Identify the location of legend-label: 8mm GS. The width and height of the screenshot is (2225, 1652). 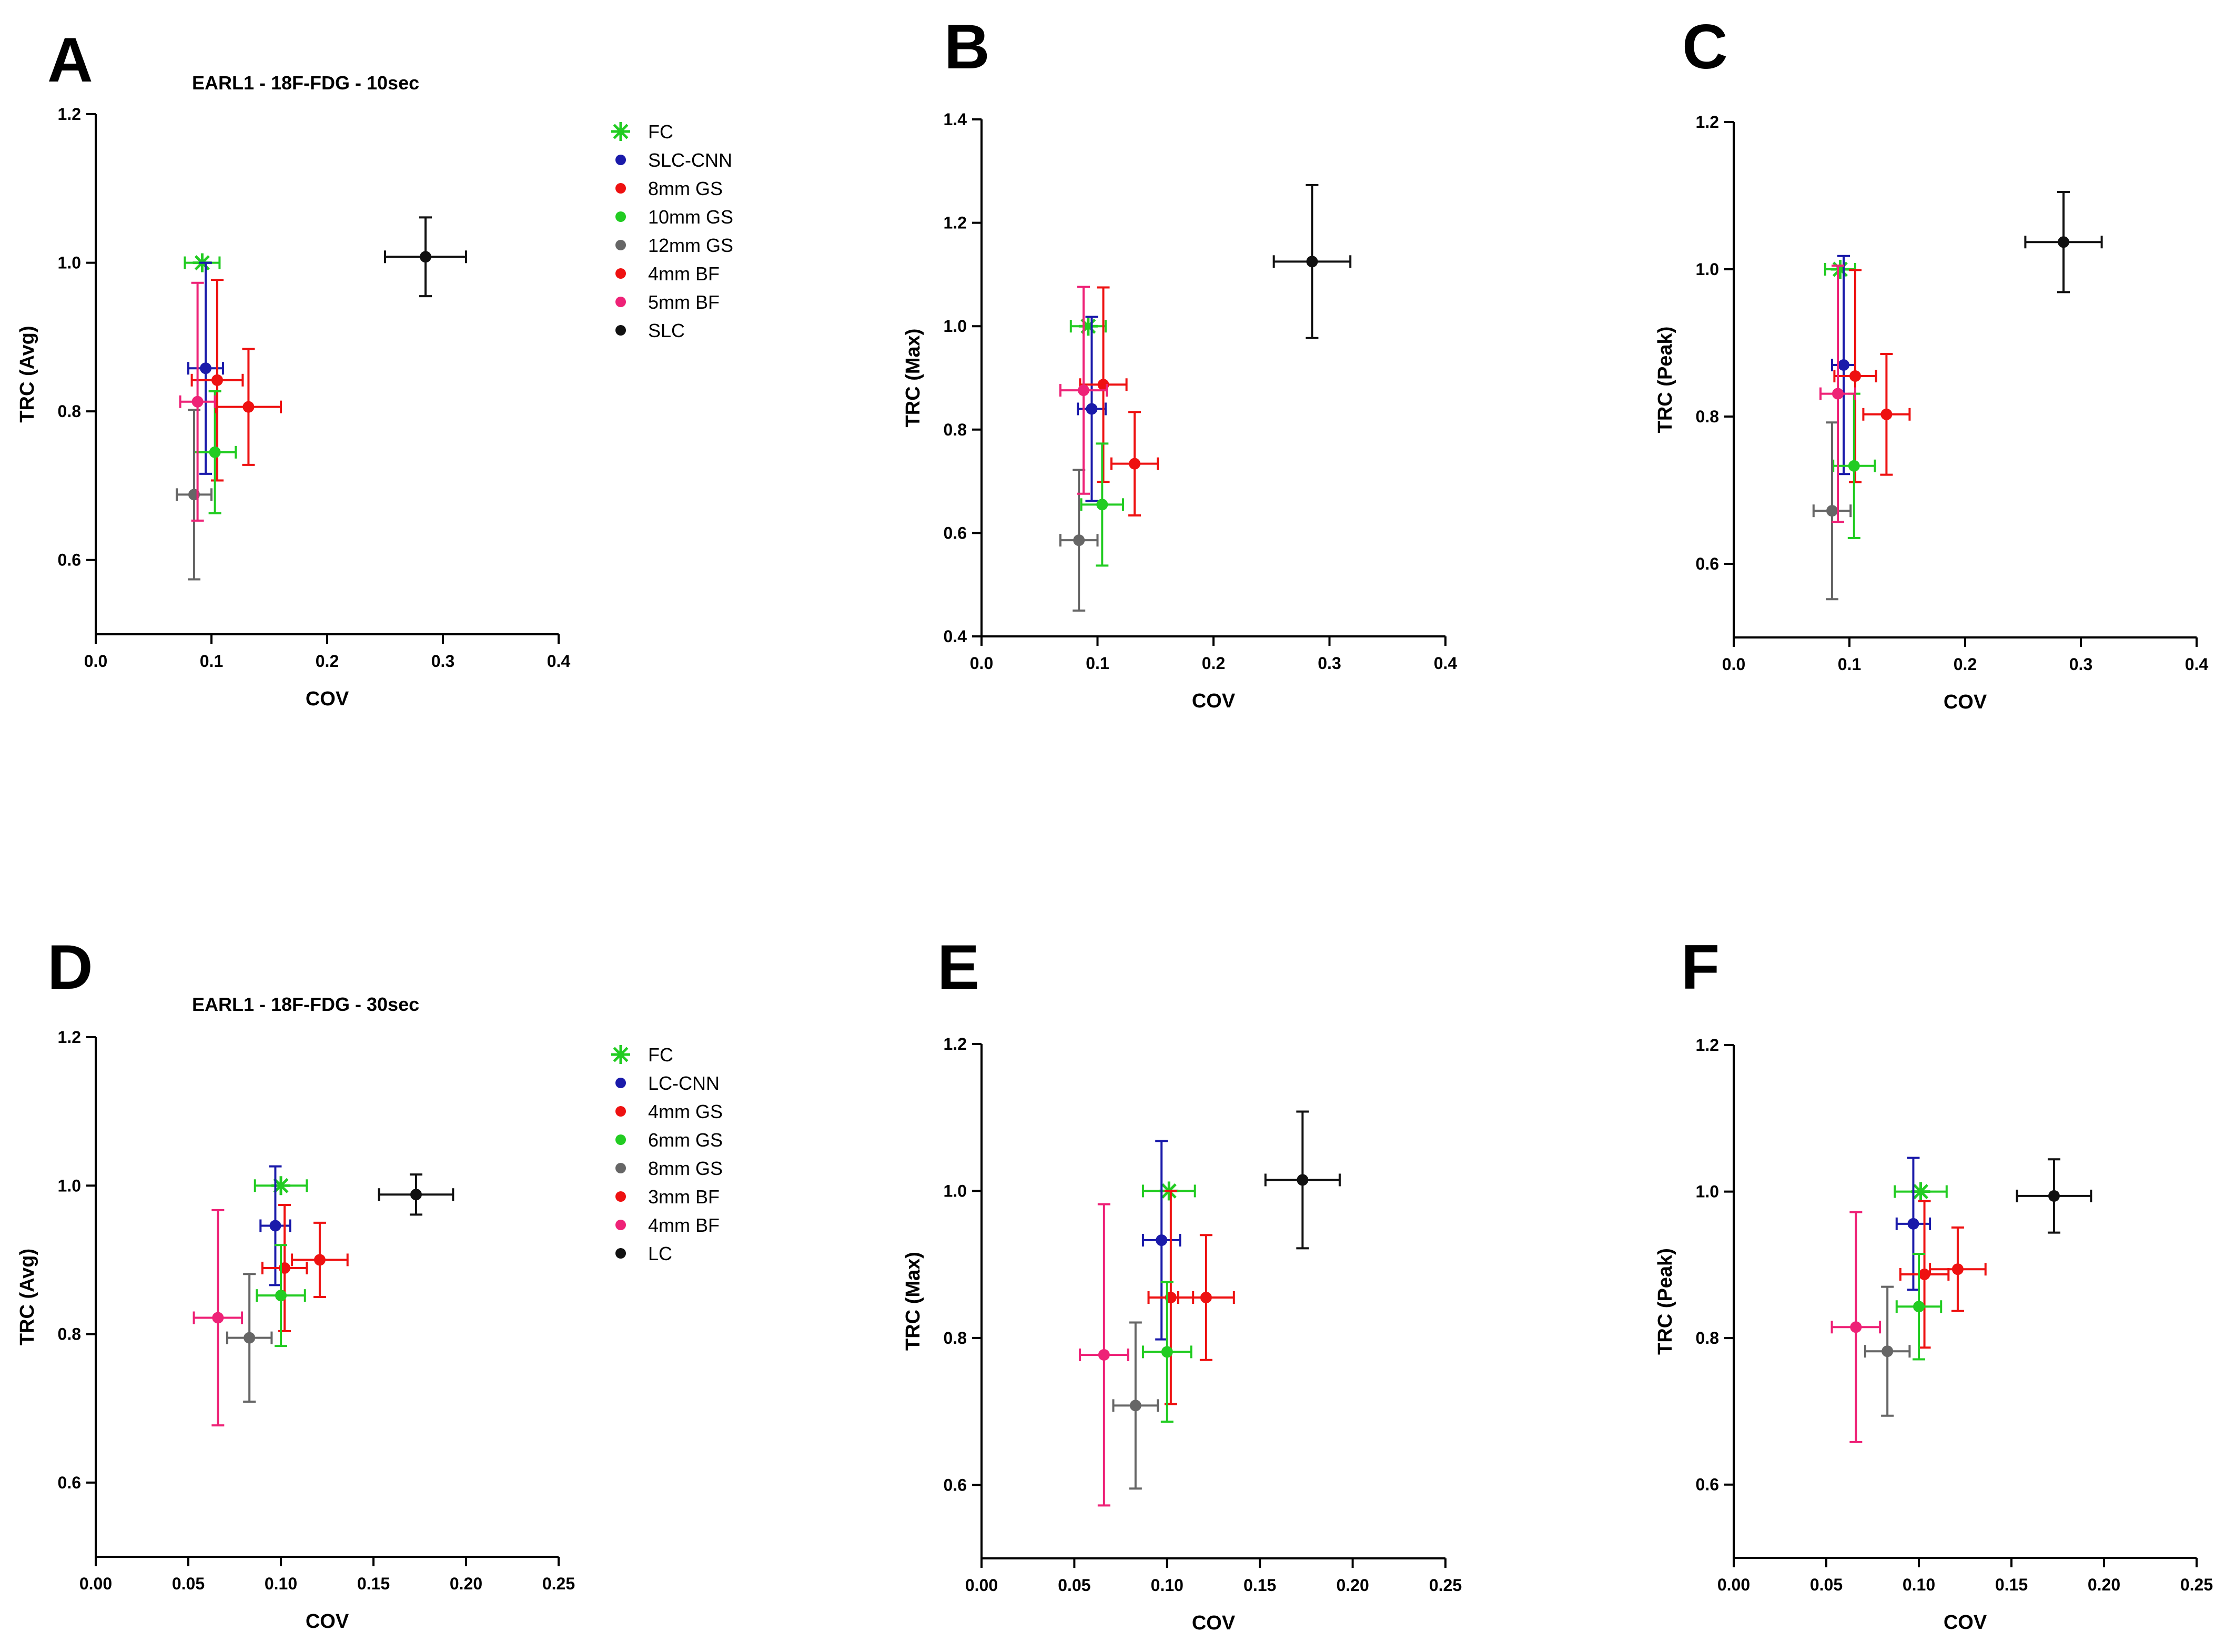
(686, 188).